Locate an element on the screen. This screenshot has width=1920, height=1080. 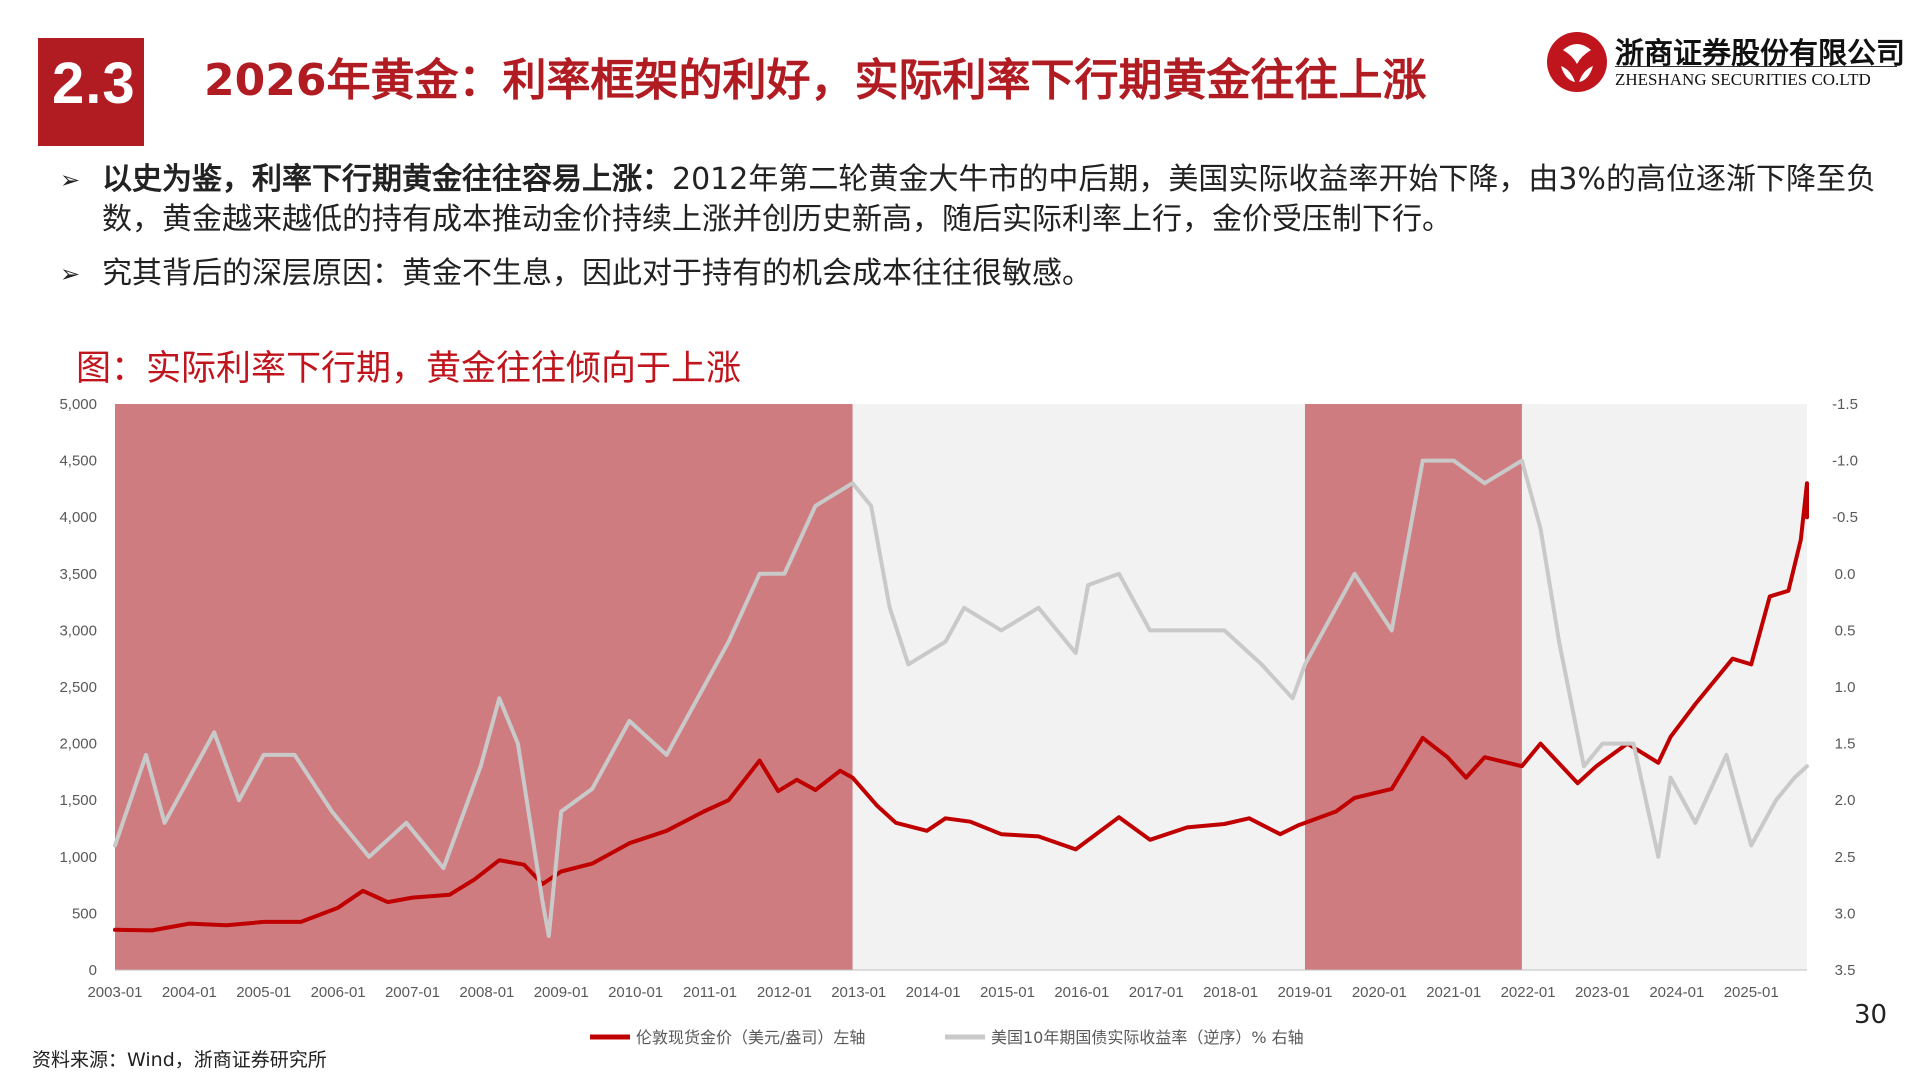
x-tick-label: 2018-01 is located at coordinates (1230, 992).